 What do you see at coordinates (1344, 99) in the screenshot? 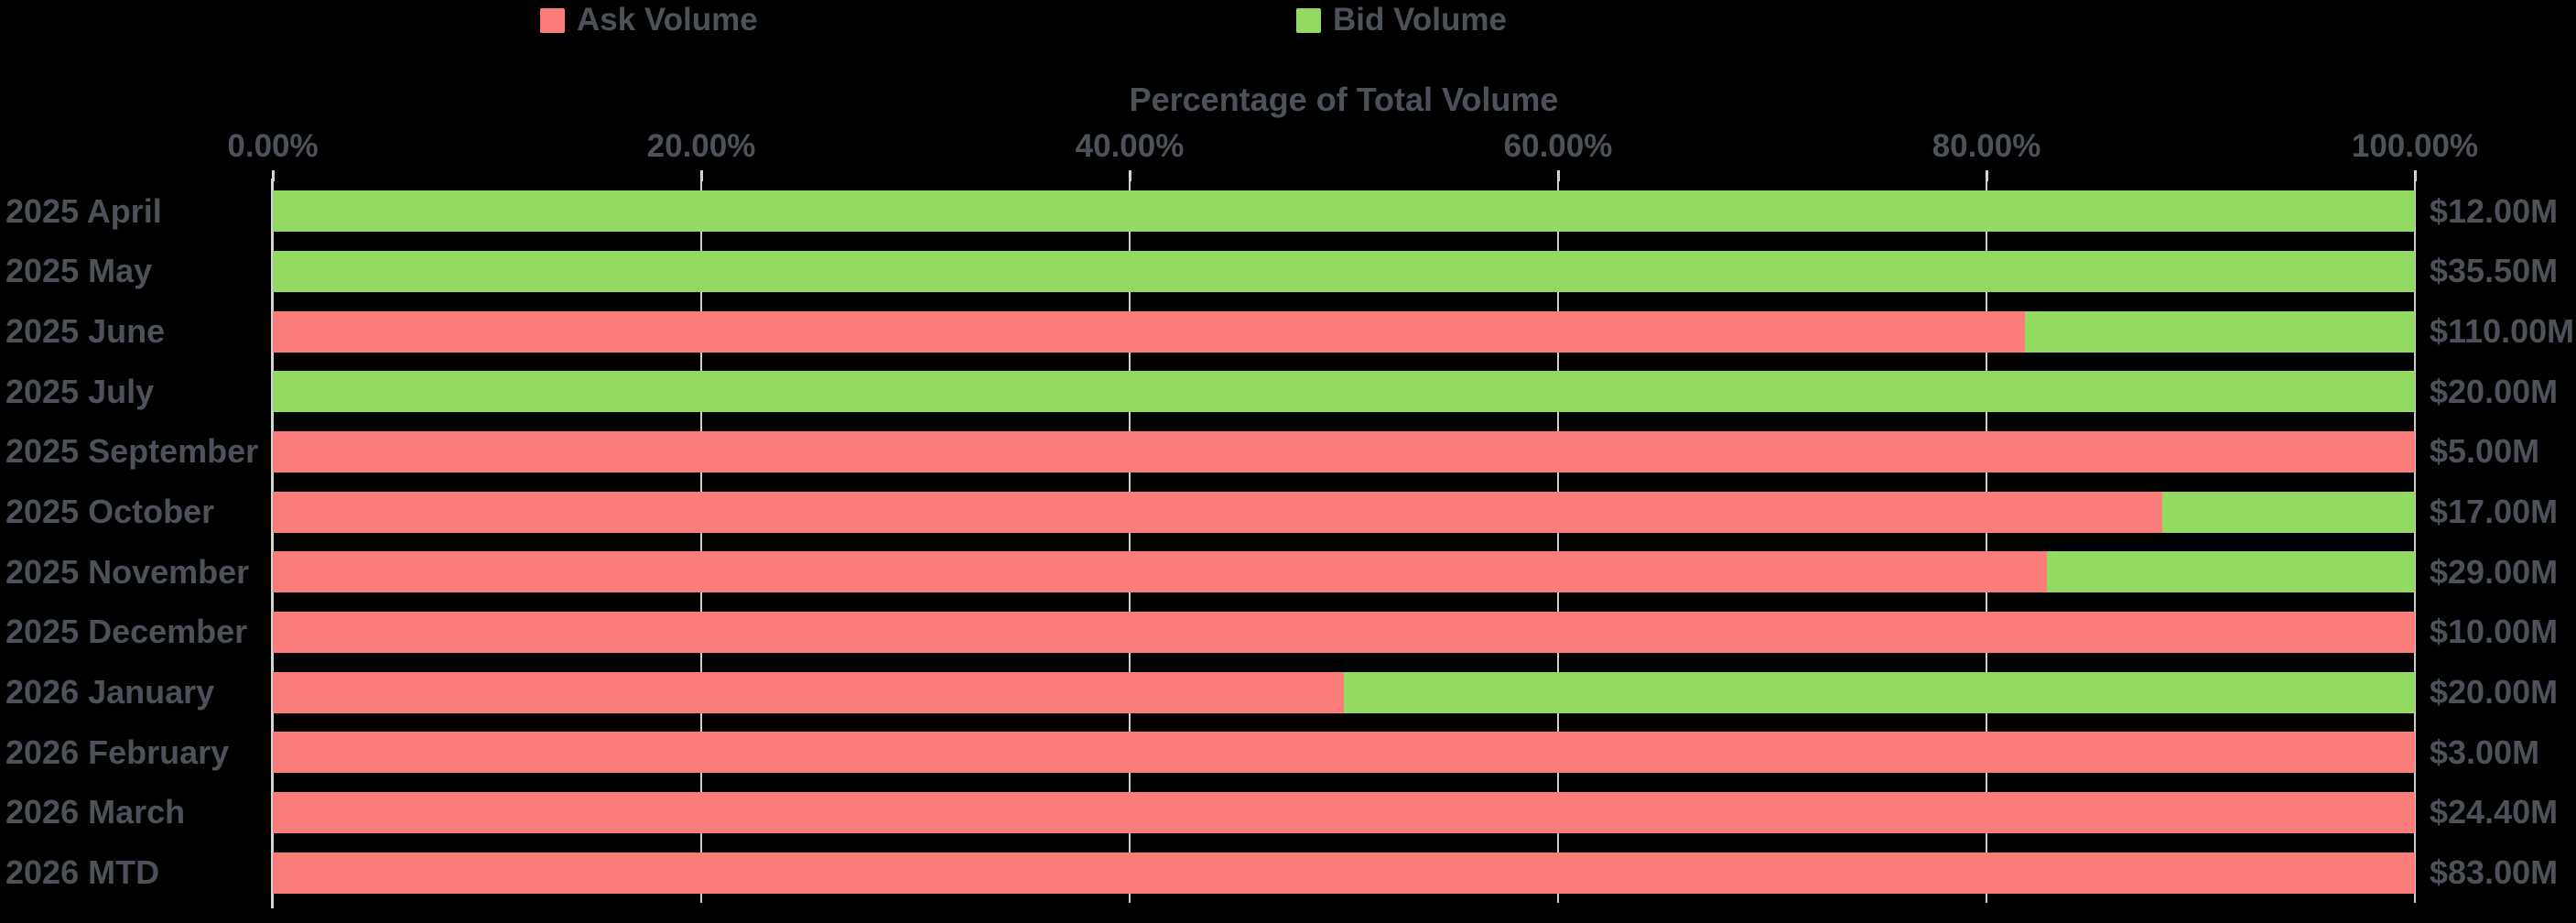
I see `x-axis-title: Percentage of Total Volume` at bounding box center [1344, 99].